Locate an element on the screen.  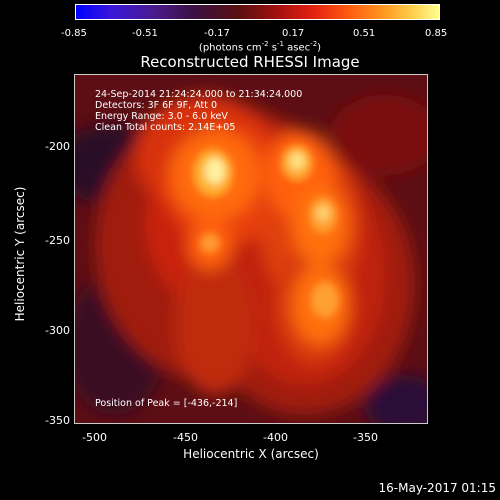
annotation-time: 24-Sep-2014 21:24:24.000 to 21:34:24.000 is located at coordinates (199, 94).